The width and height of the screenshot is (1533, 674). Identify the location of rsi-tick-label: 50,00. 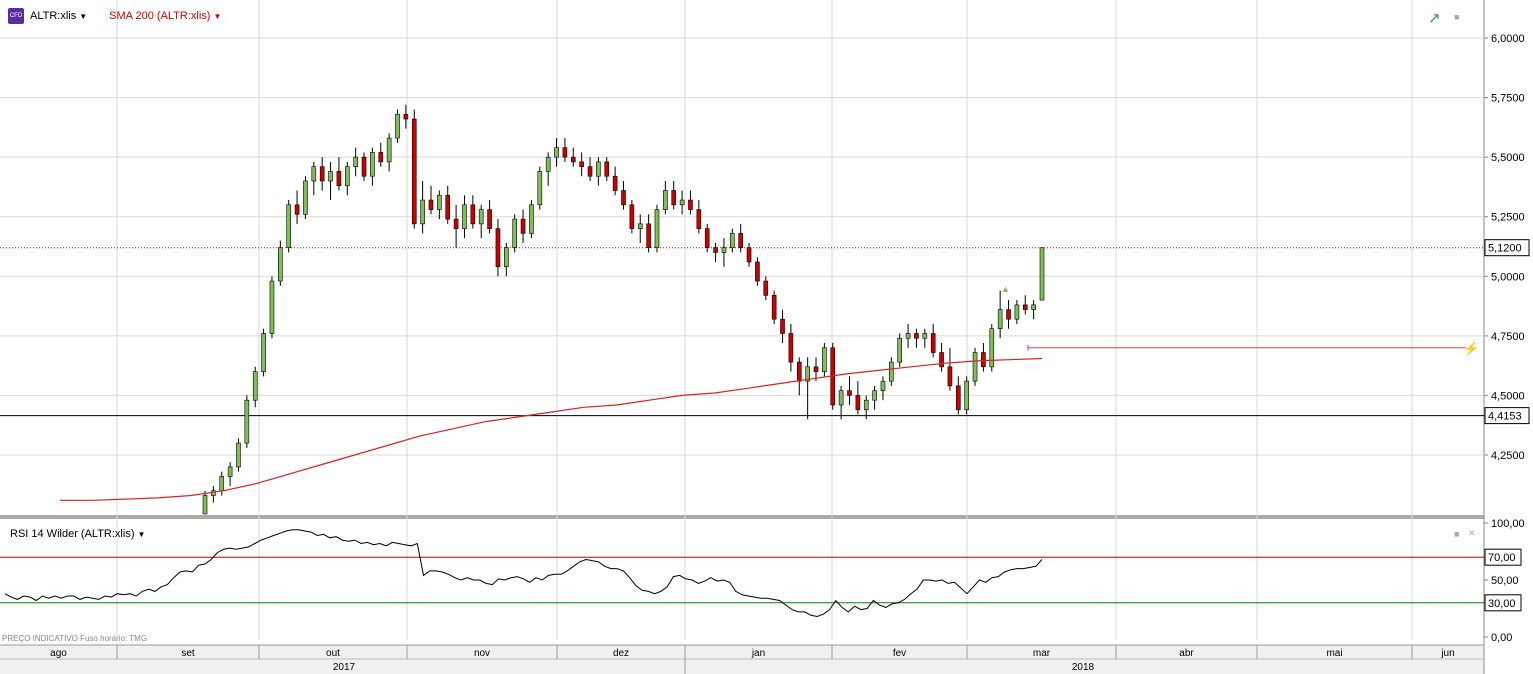
(1505, 581).